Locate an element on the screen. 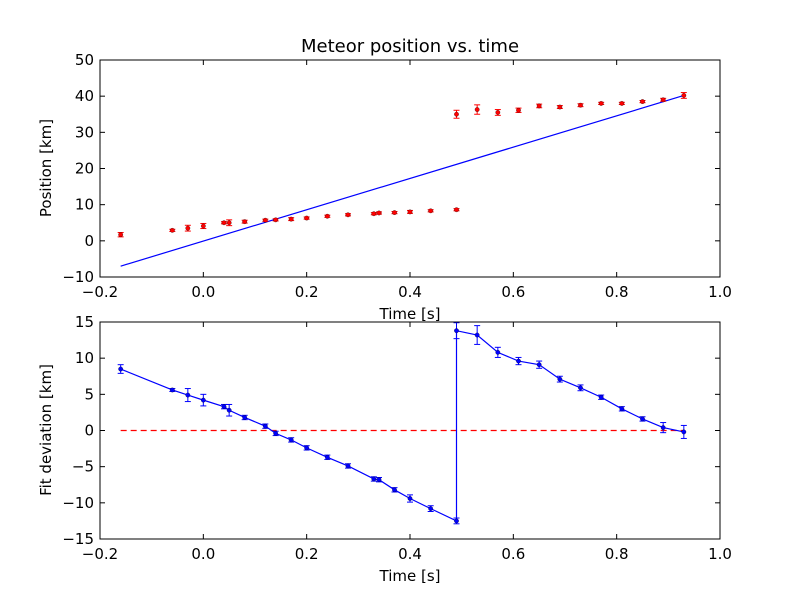 Image resolution: width=800 pixels, height=600 pixels. position-x-axis-label: Time [s] is located at coordinates (410, 314).